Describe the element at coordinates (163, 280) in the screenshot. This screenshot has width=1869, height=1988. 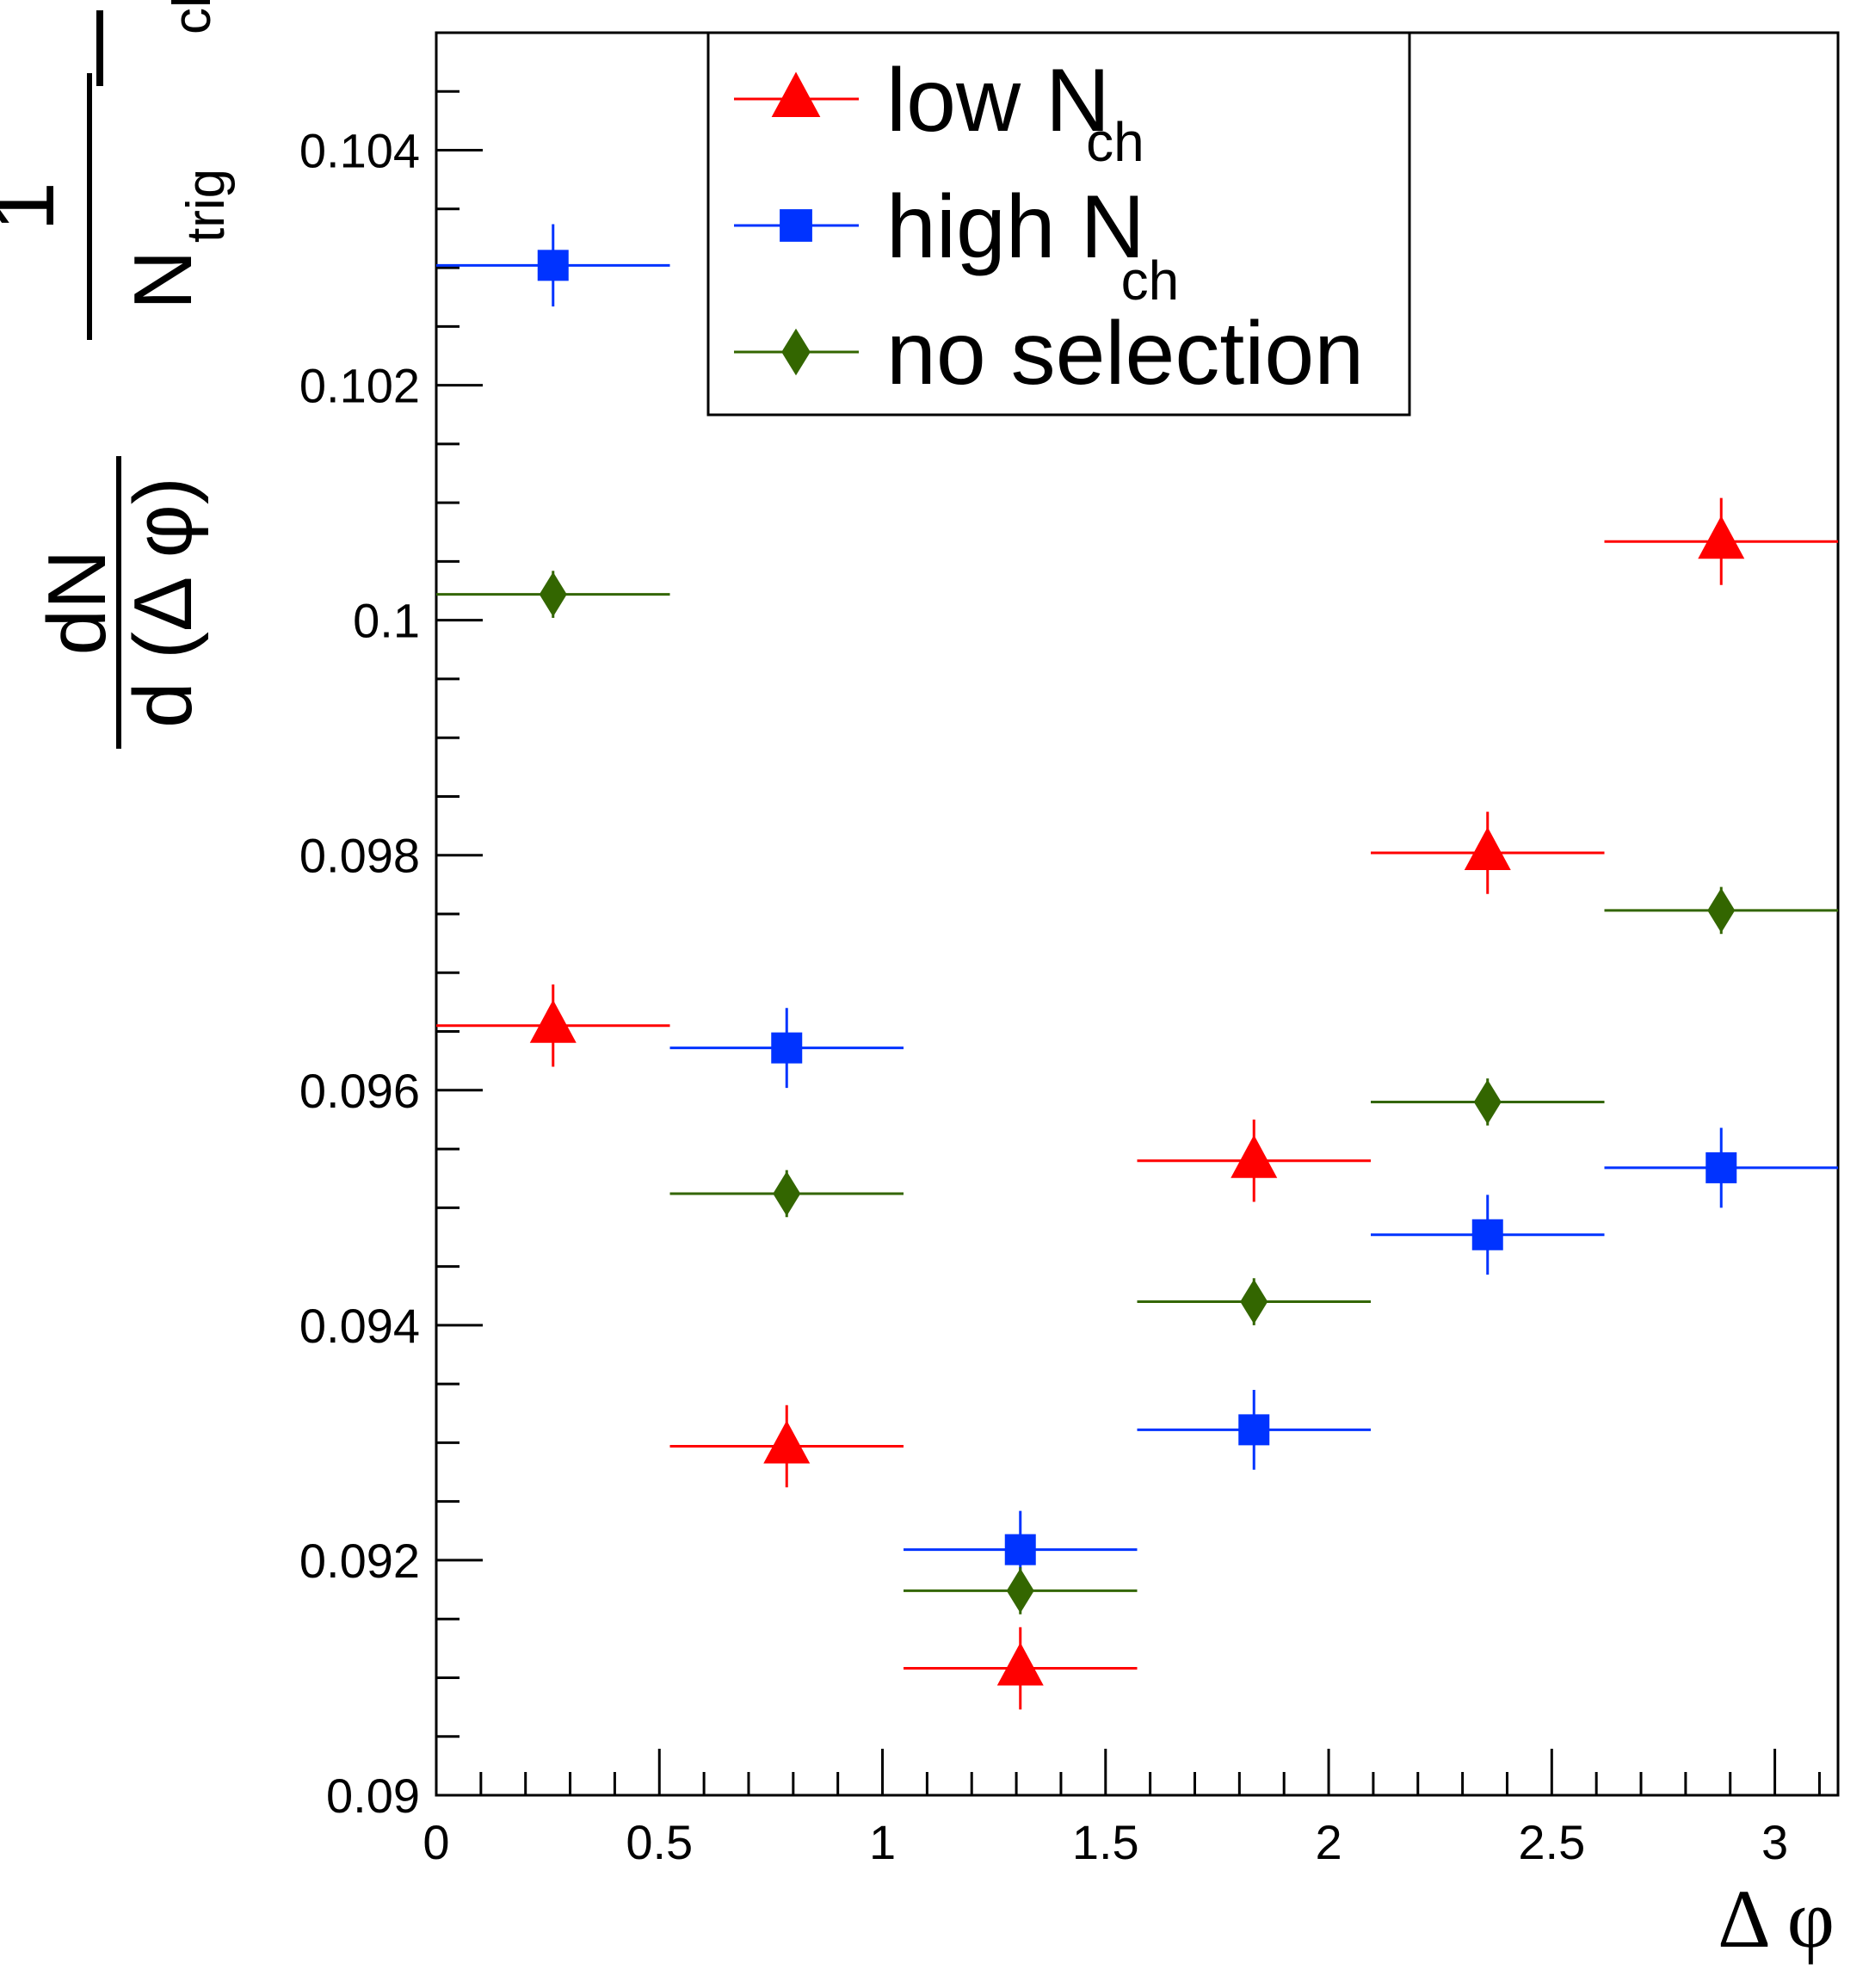
I see `y-title-prefactor-denominator: N` at that location.